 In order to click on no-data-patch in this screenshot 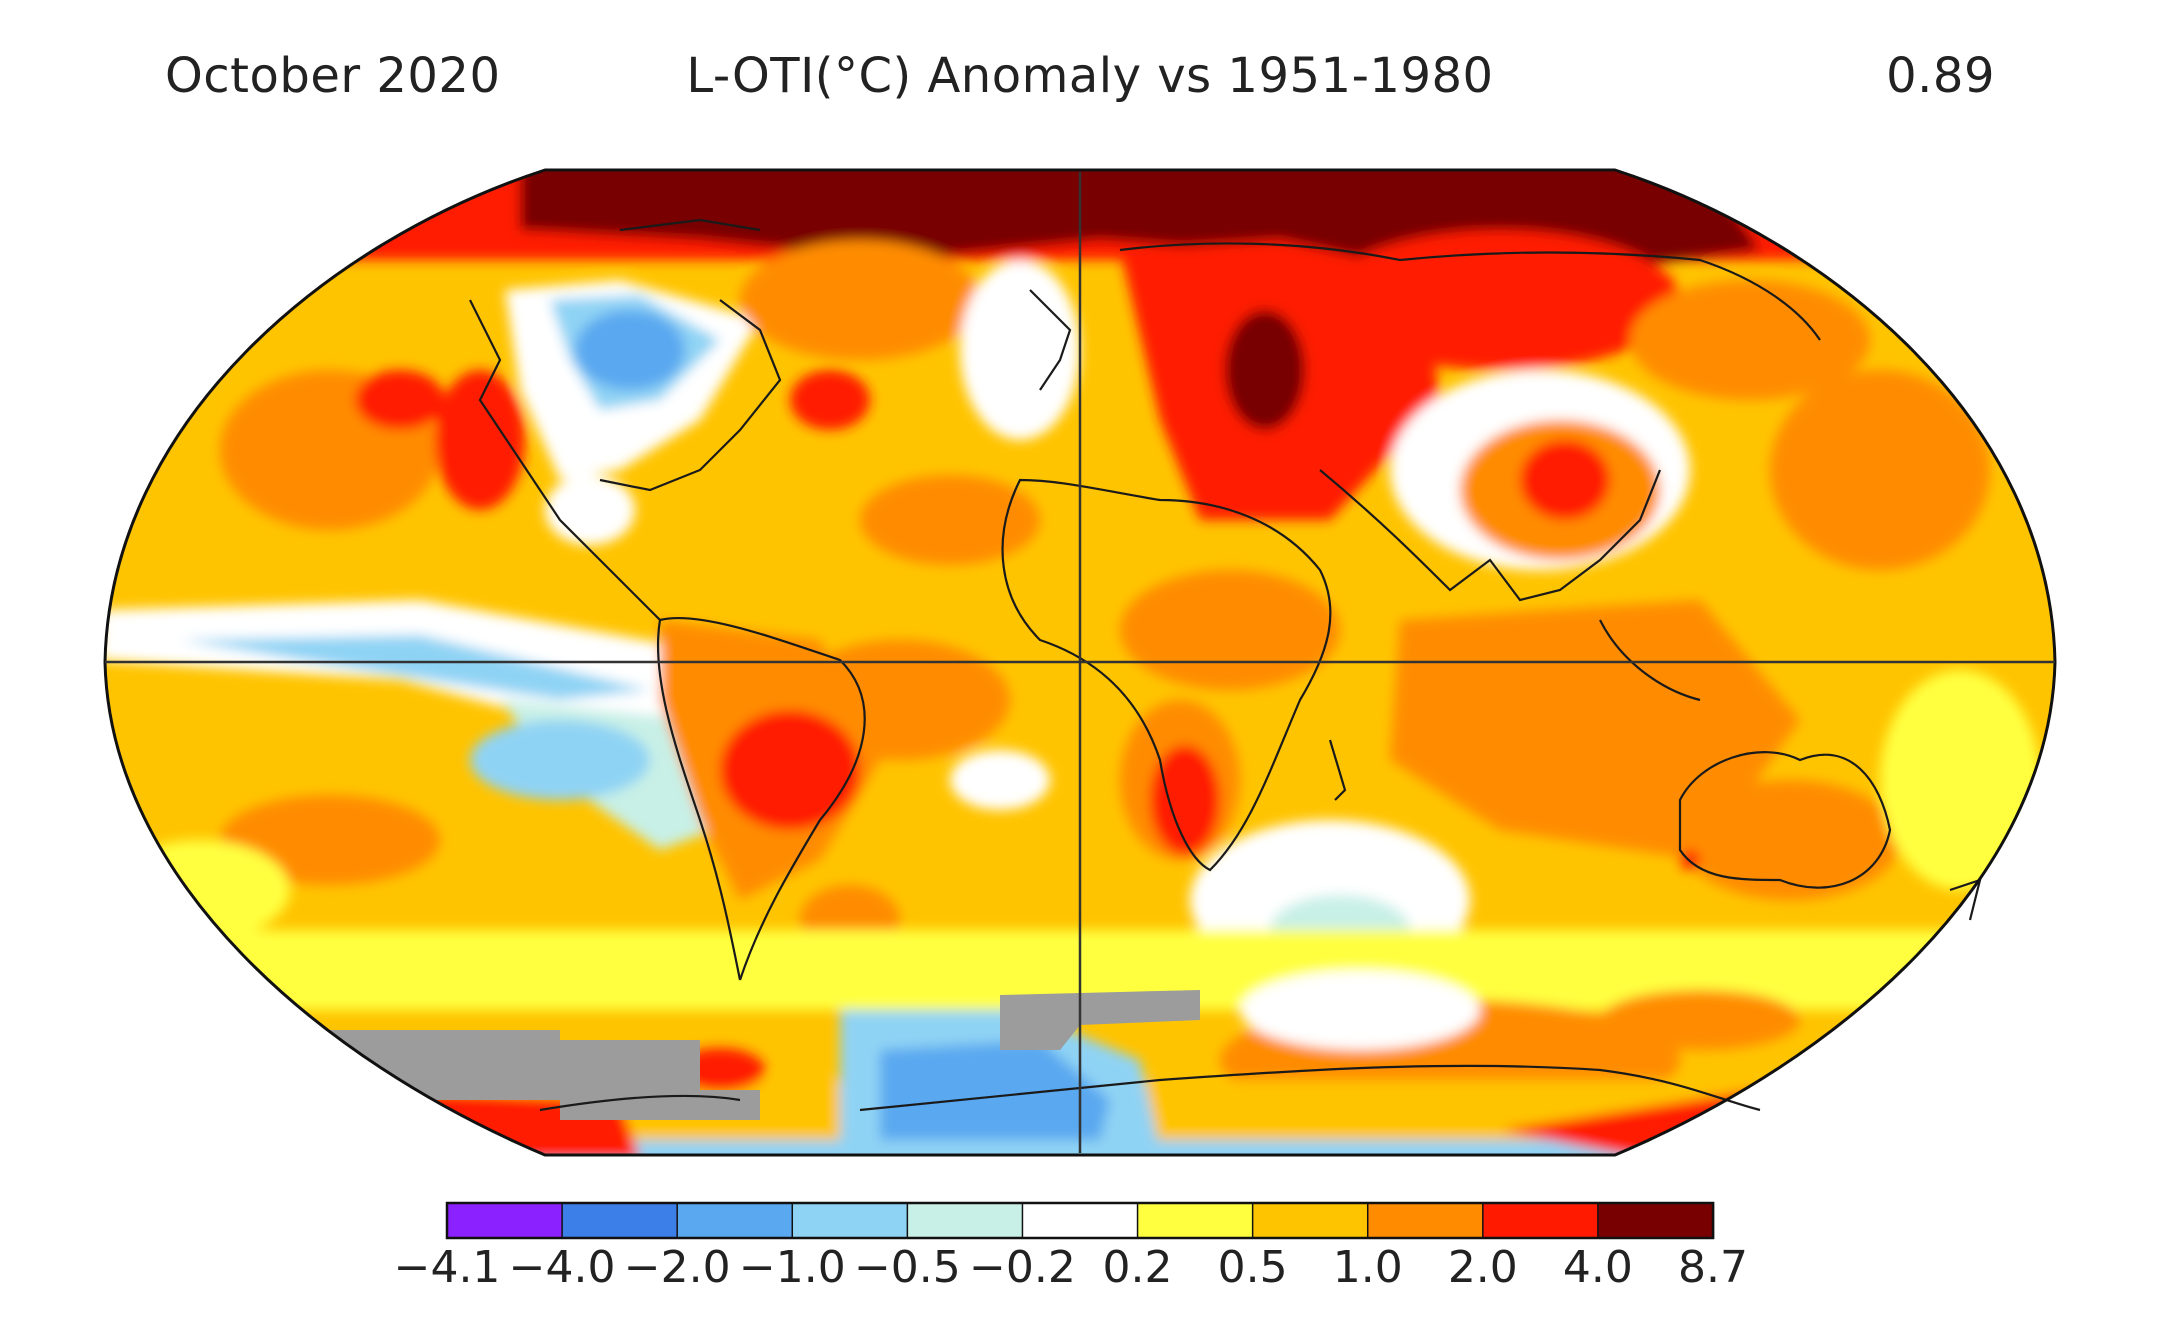, I will do `click(1100, 1020)`.